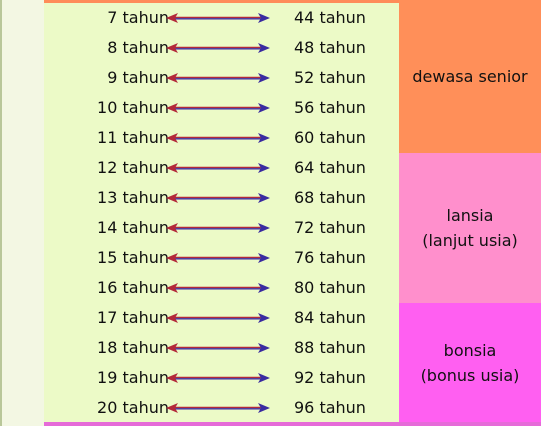  What do you see at coordinates (221, 1) in the screenshot?
I see `top-border` at bounding box center [221, 1].